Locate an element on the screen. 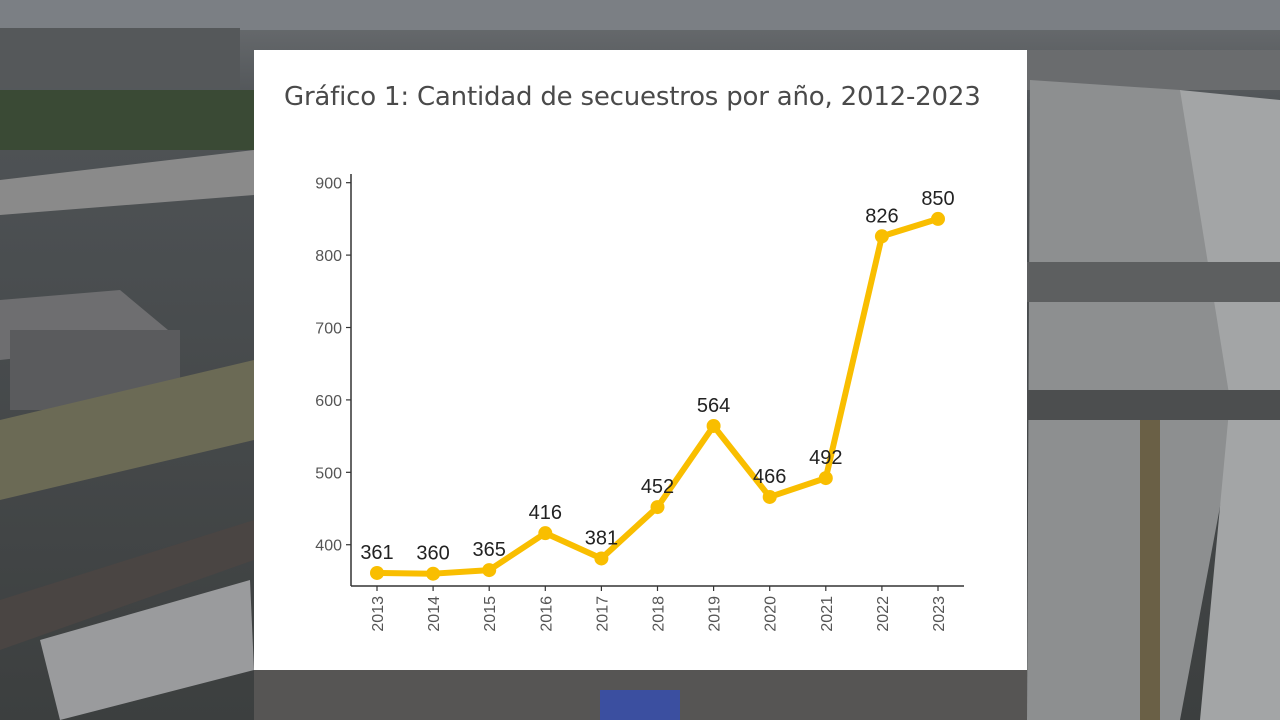  x-tick-label: 2020 is located at coordinates (771, 614).